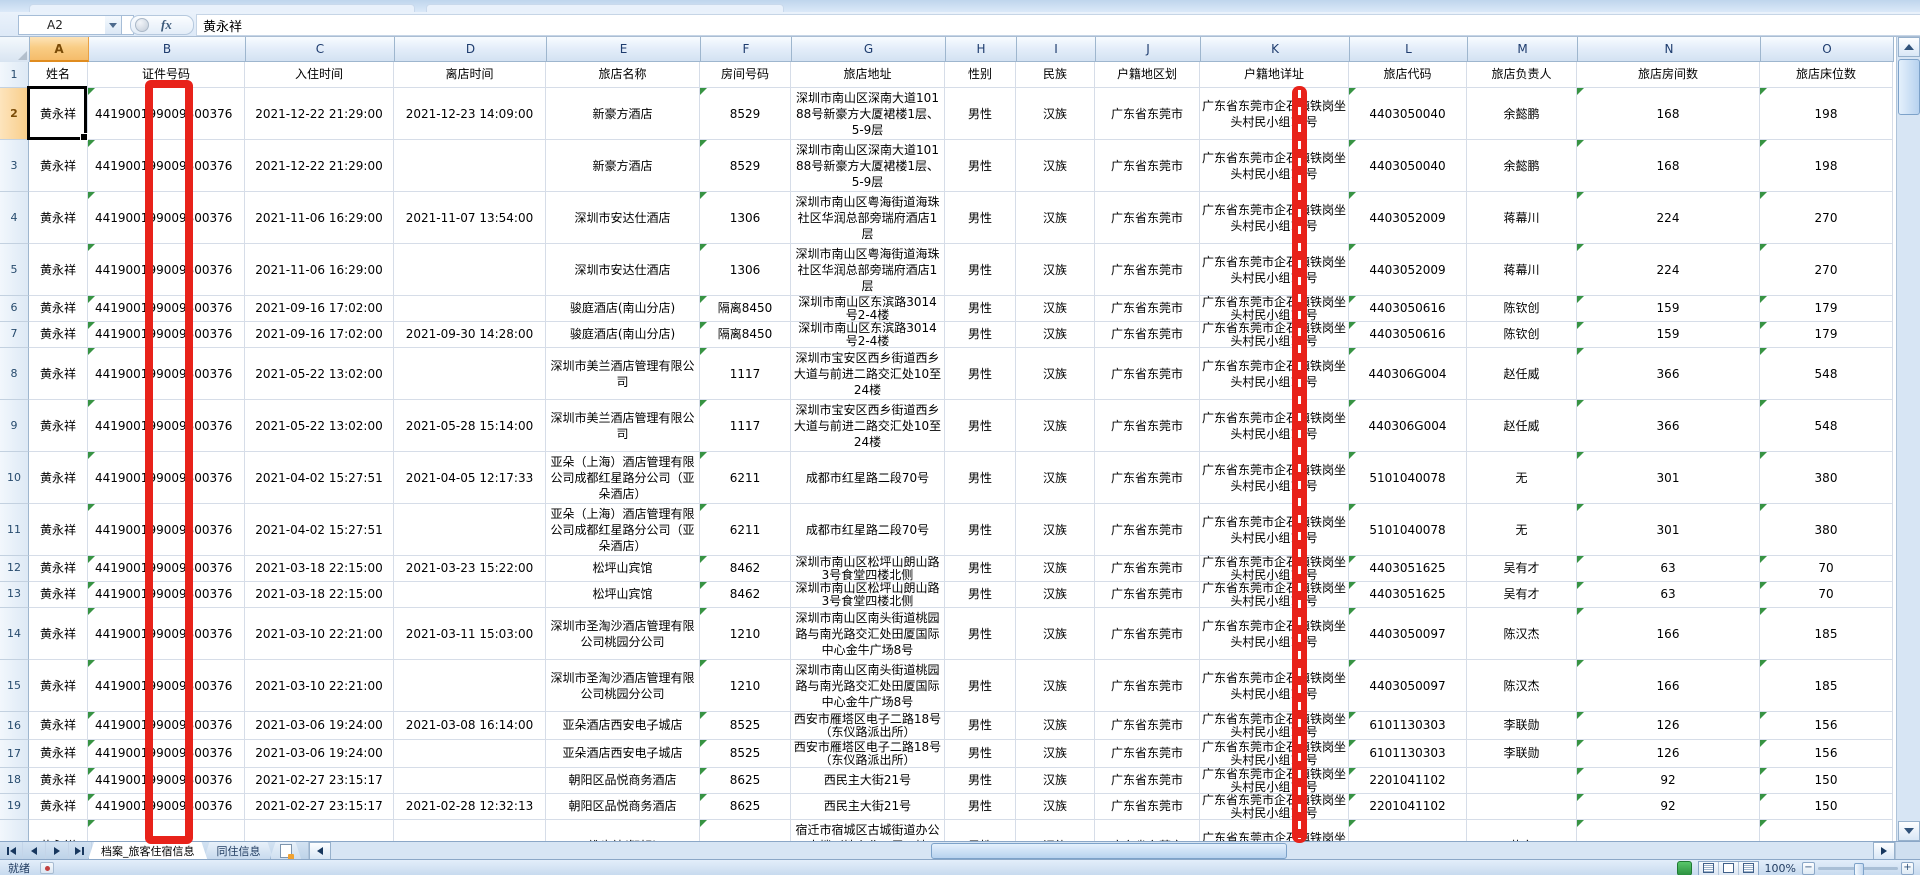 The width and height of the screenshot is (1920, 875). I want to click on cell-G13: 深圳市南山区松坪山朗山路3号食堂四楼北侧, so click(868, 595).